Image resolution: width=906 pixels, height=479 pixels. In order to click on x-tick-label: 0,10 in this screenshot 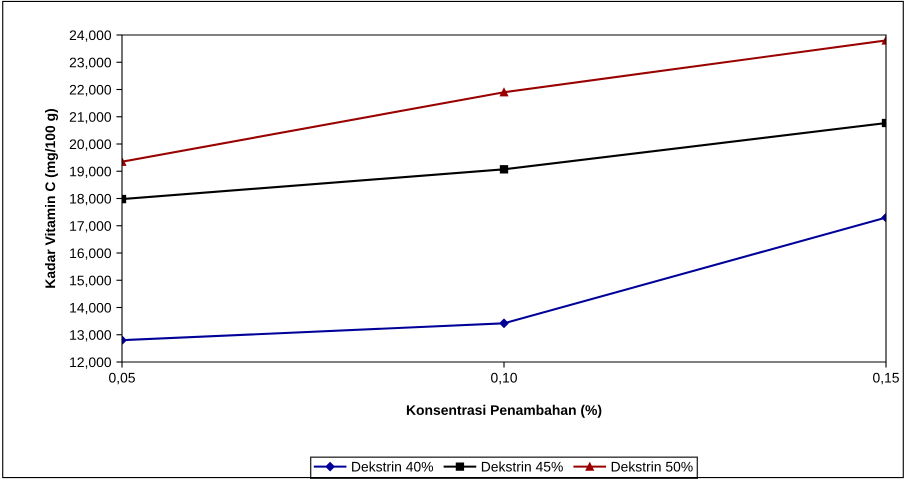, I will do `click(504, 378)`.